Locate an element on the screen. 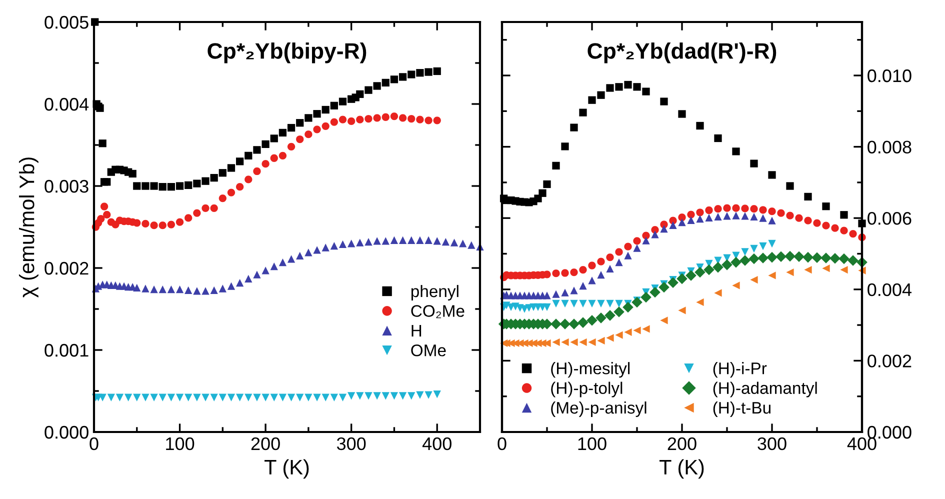 This screenshot has height=499, width=945. legend-label: H is located at coordinates (417, 330).